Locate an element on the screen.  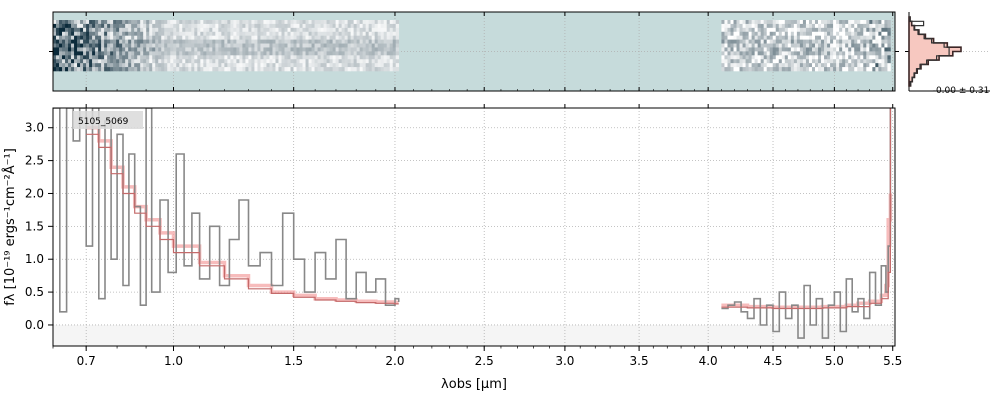
series-model-line is located at coordinates (806, 209).